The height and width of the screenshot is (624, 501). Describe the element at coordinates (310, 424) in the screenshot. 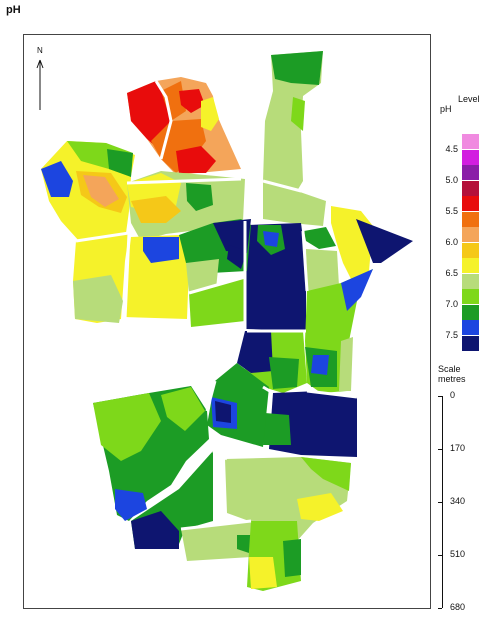

I see `field-southeast-dark` at that location.